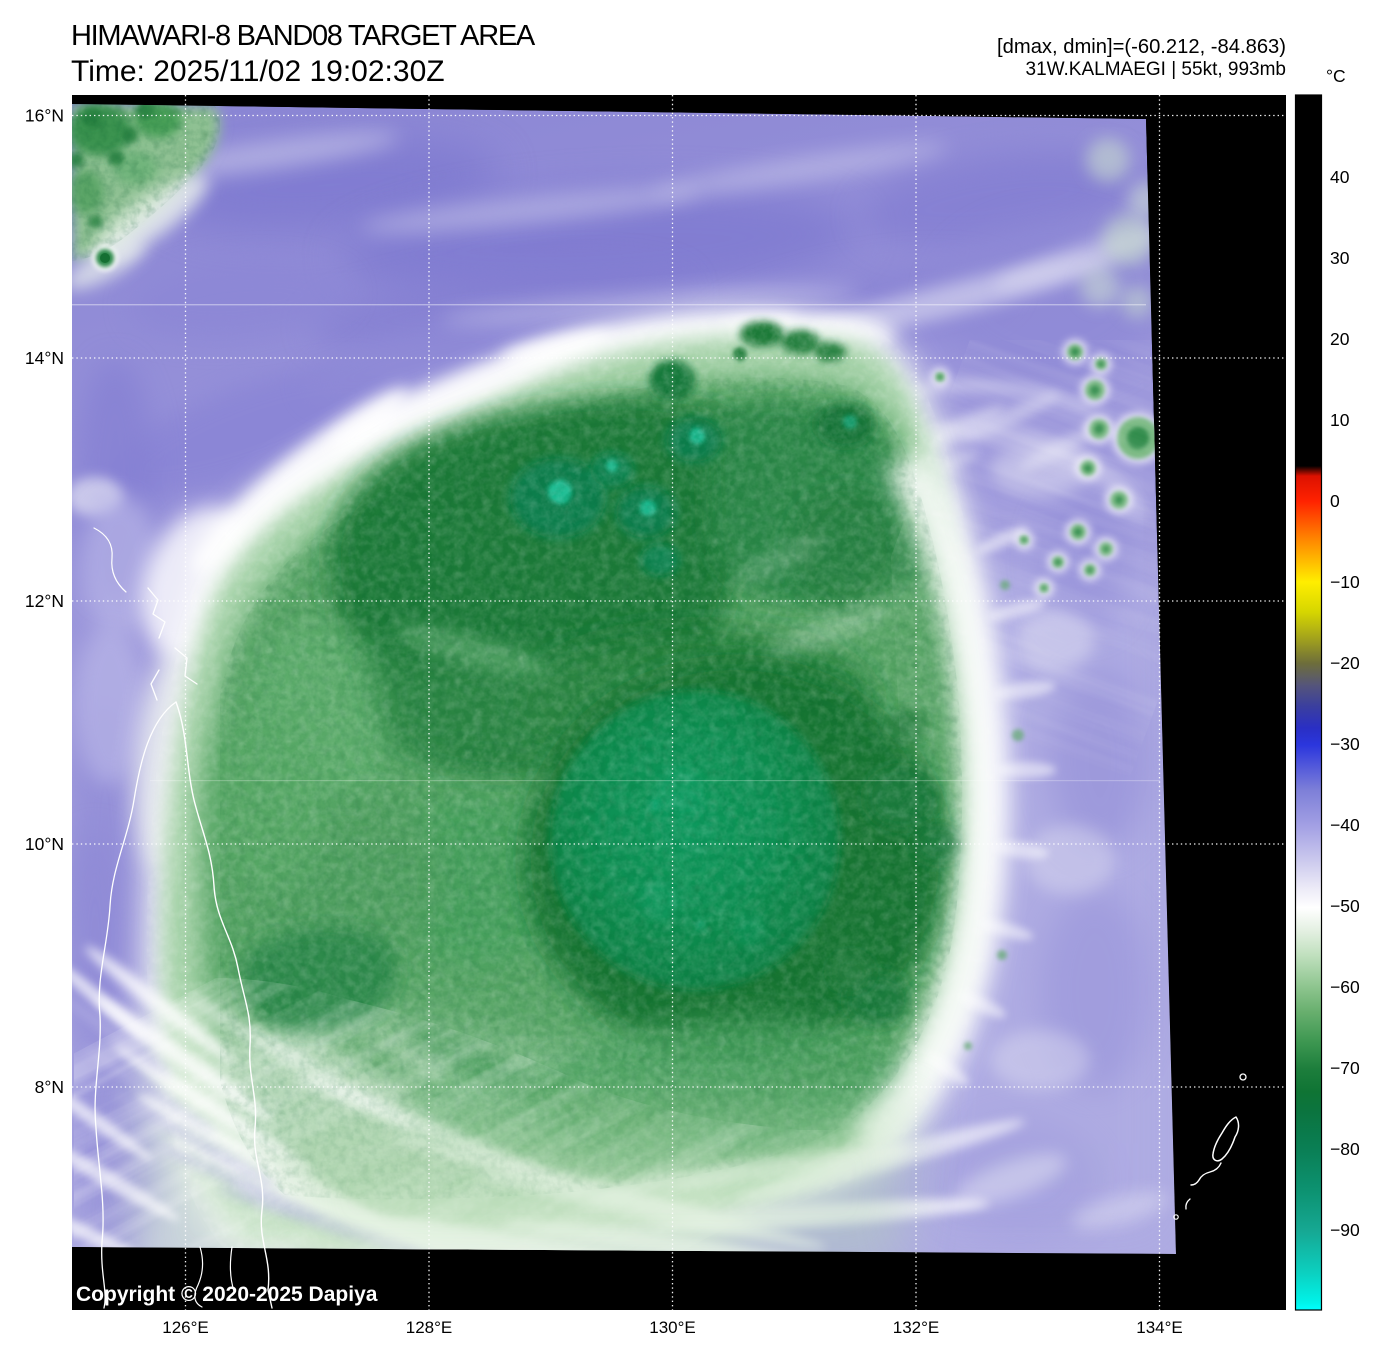 The width and height of the screenshot is (1390, 1359). I want to click on svg-text: 126°E, so click(185, 1327).